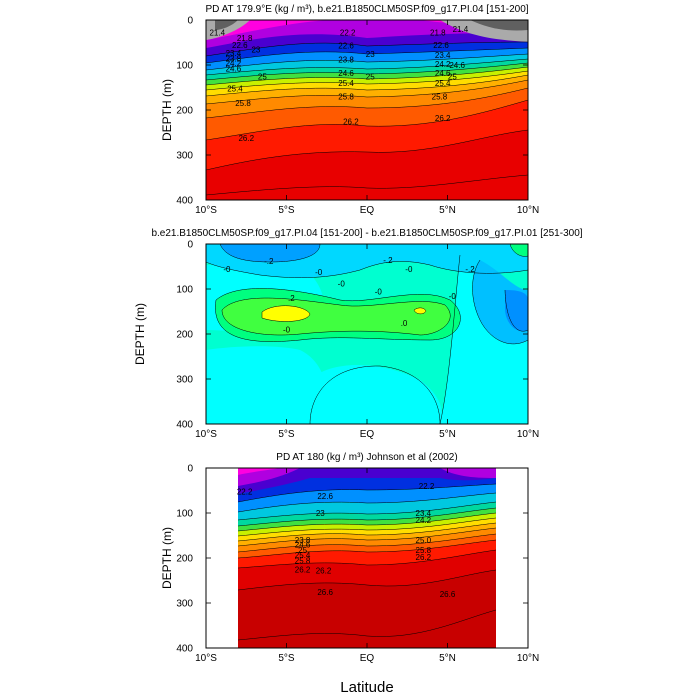 This screenshot has height=700, width=700. What do you see at coordinates (167, 558) in the screenshot?
I see `panel3-ylabel: DEPTH (m)` at bounding box center [167, 558].